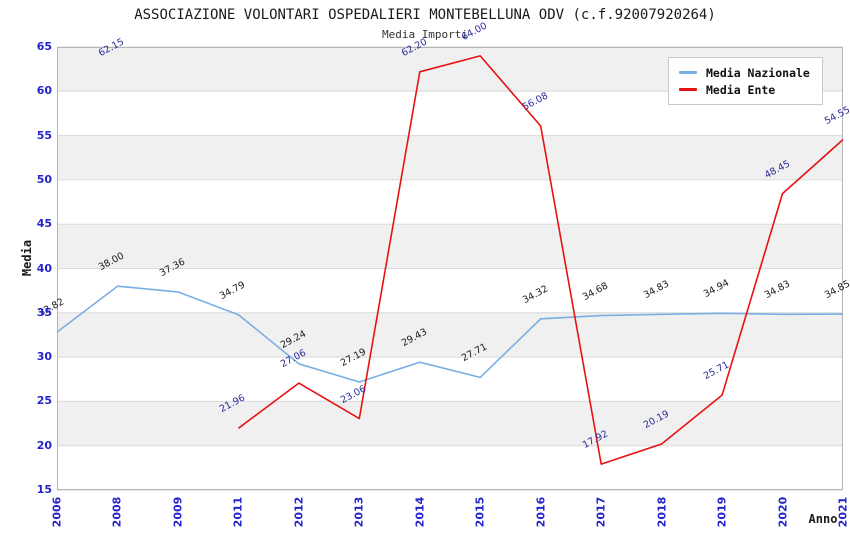  I want to click on legend-line-blue-icon, so click(688, 72).